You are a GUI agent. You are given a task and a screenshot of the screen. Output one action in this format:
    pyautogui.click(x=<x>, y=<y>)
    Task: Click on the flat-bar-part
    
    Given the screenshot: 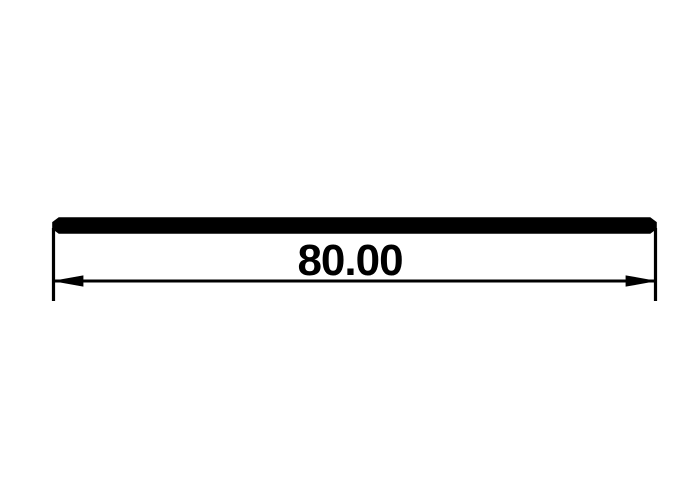 What is the action you would take?
    pyautogui.click(x=354, y=225)
    